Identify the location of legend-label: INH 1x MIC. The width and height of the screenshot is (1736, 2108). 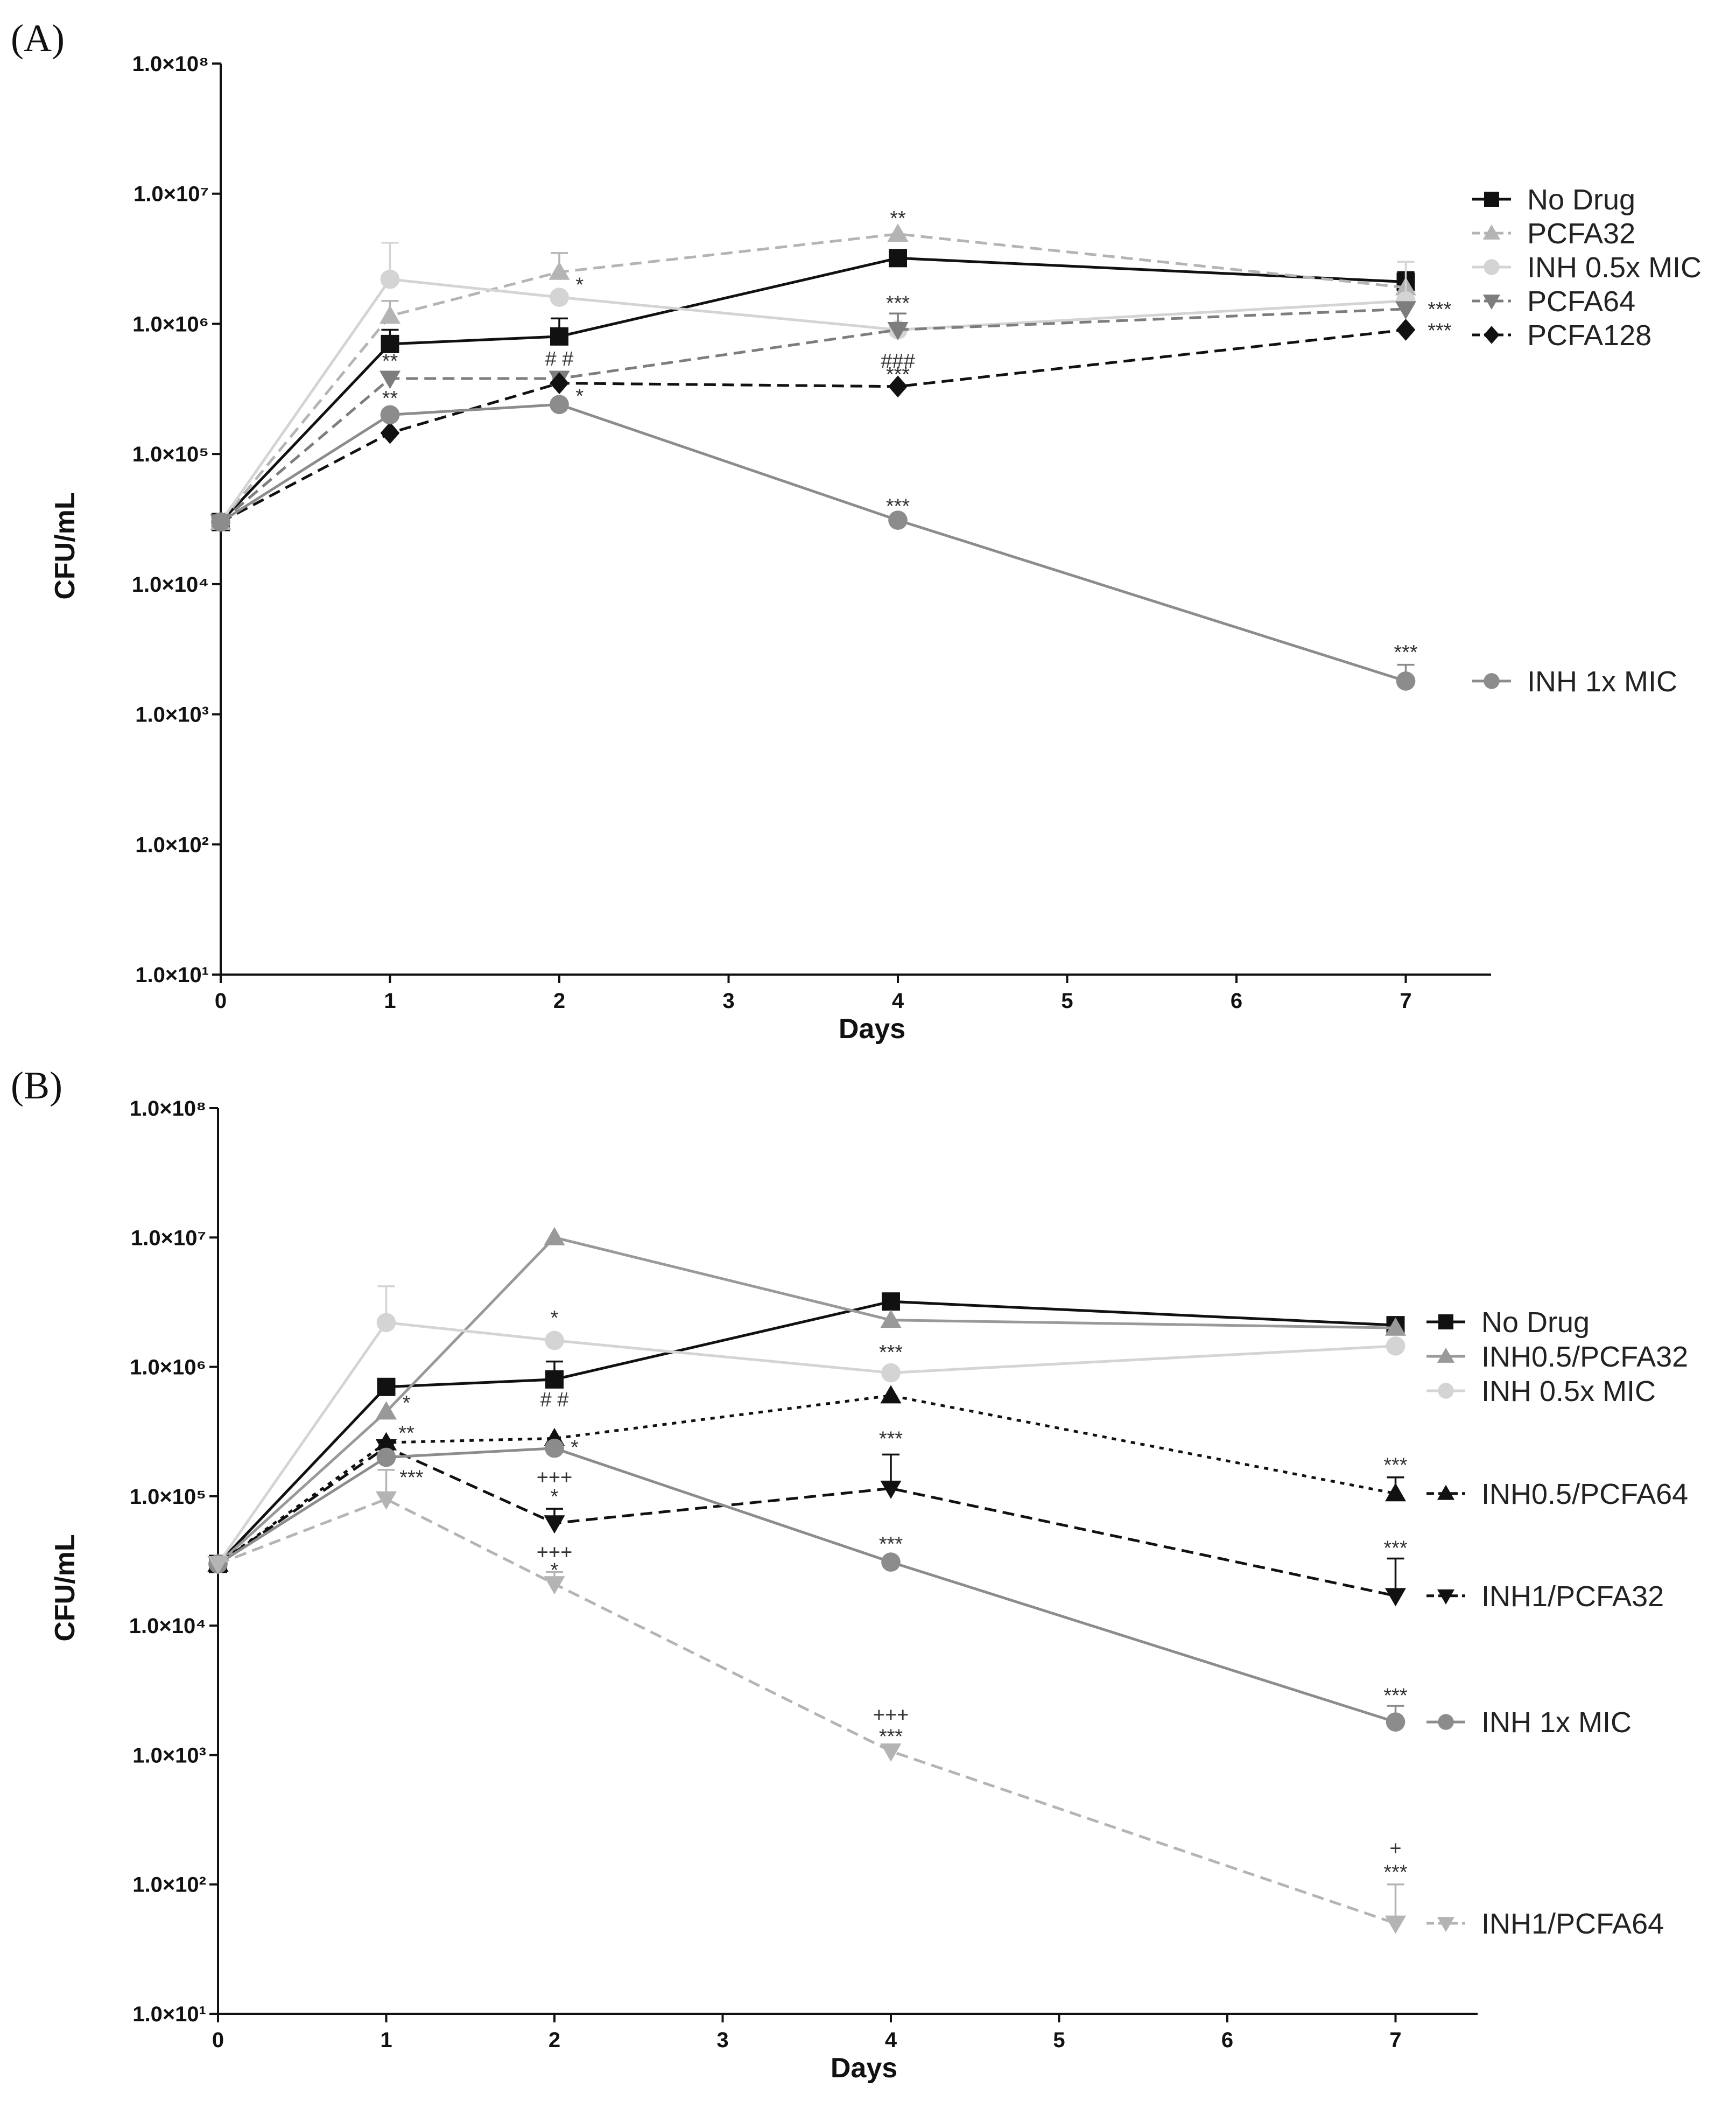
(1556, 1722).